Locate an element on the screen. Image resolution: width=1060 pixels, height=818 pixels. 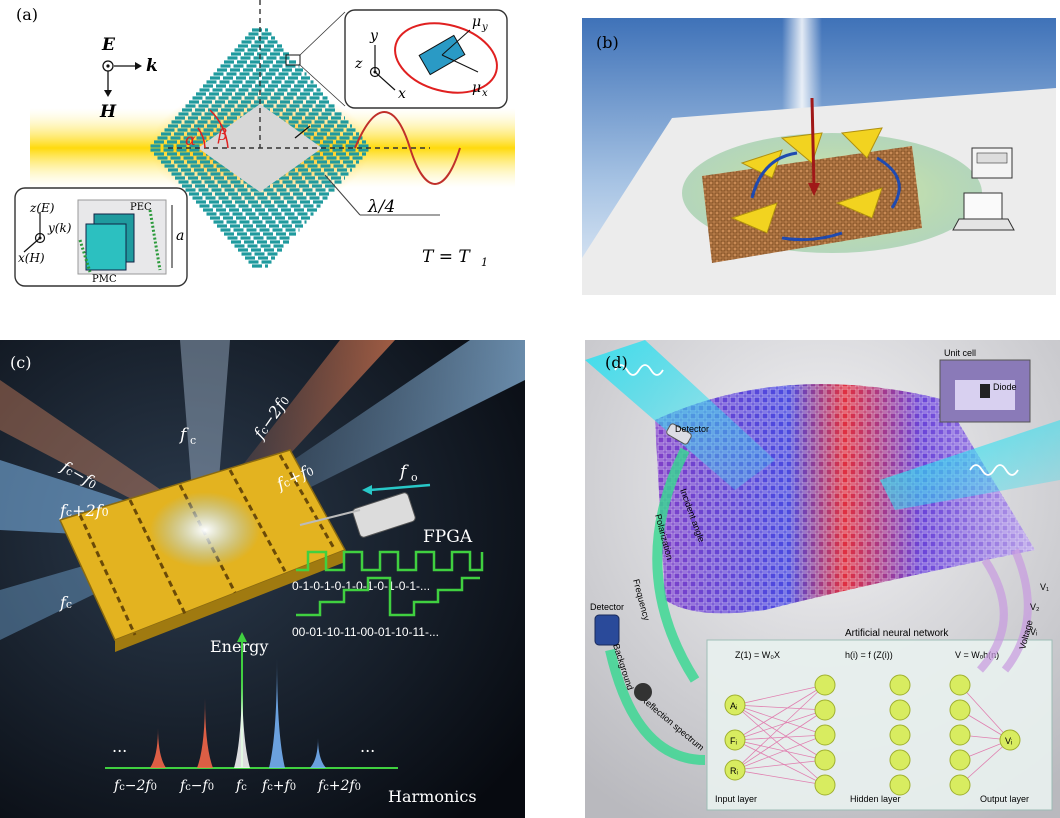
output-node-label: Vᵢ is located at coordinates (1008, 741).